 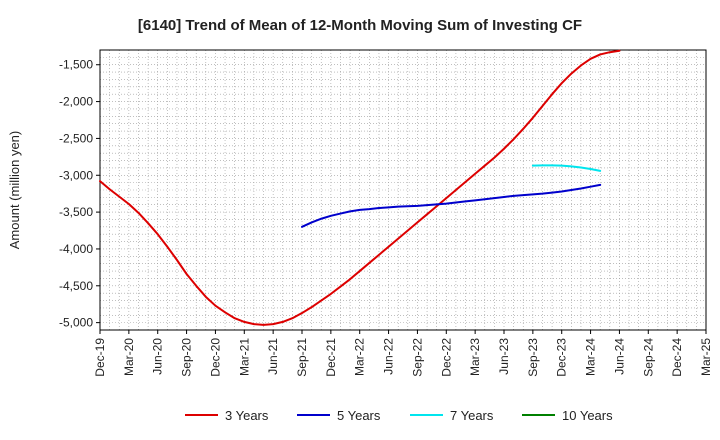 I want to click on x-tick-label: Mar-25, so click(x=706, y=357).